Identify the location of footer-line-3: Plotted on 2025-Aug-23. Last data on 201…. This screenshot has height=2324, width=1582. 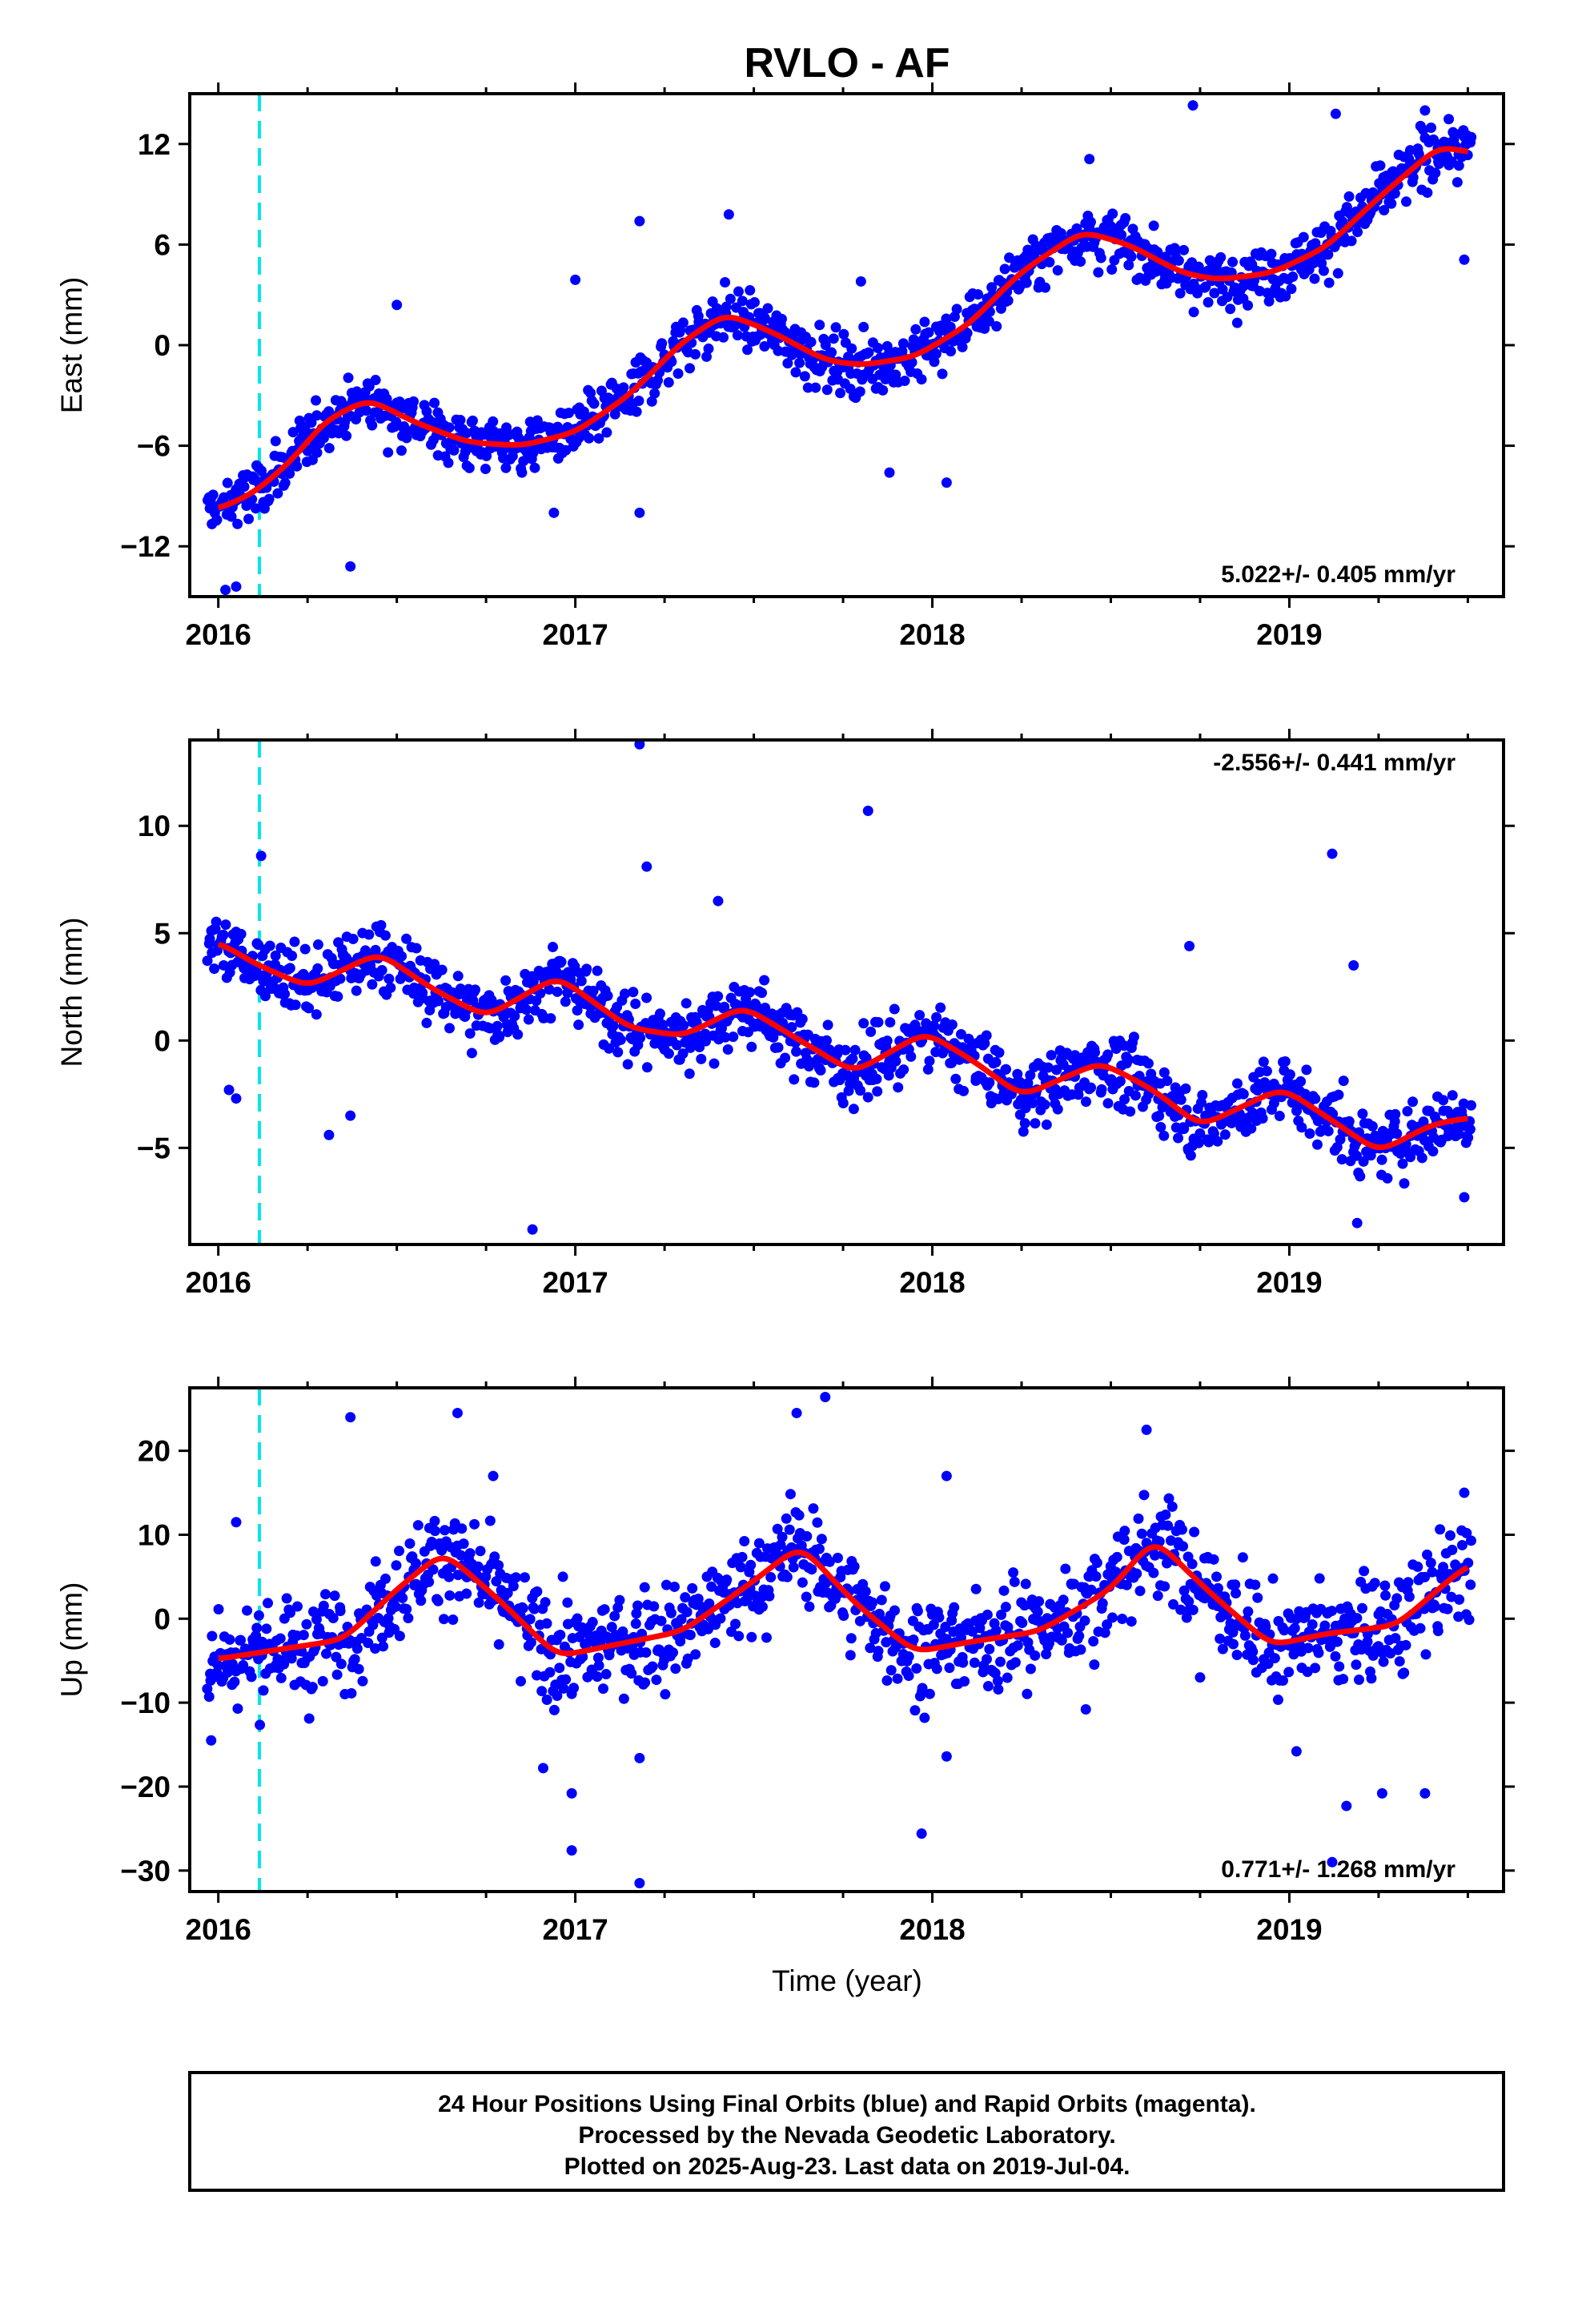
(847, 2166).